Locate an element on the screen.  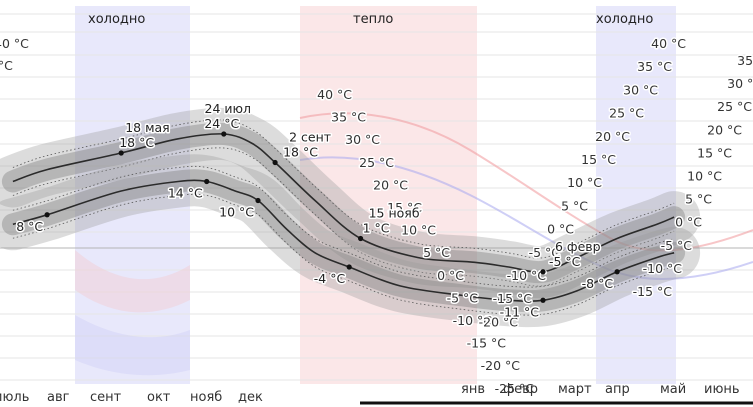
season-labels: холодно тепло холодно is located at coordinates (370, 19).